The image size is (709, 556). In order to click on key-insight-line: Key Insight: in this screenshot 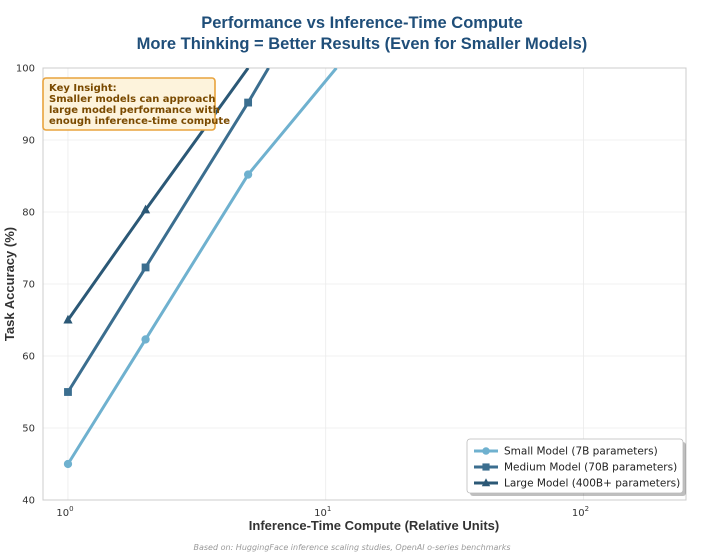, I will do `click(83, 88)`.